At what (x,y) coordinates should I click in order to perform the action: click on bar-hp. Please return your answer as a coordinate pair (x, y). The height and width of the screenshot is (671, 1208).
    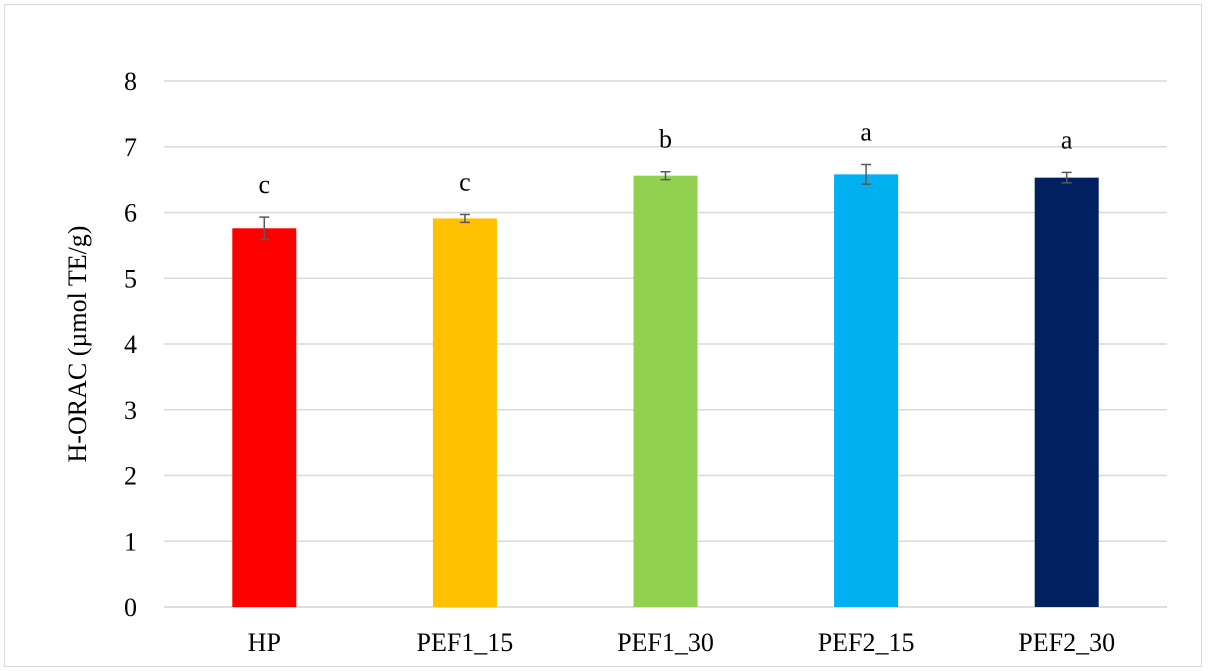
    Looking at the image, I should click on (264, 417).